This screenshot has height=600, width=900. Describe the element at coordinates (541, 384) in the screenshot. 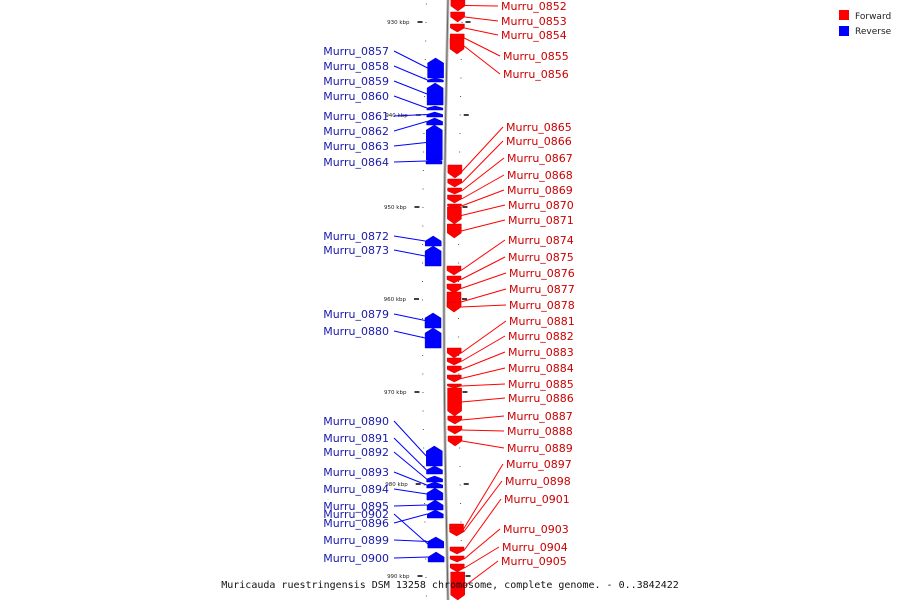

I see `gene-label: Murru_0885` at that location.